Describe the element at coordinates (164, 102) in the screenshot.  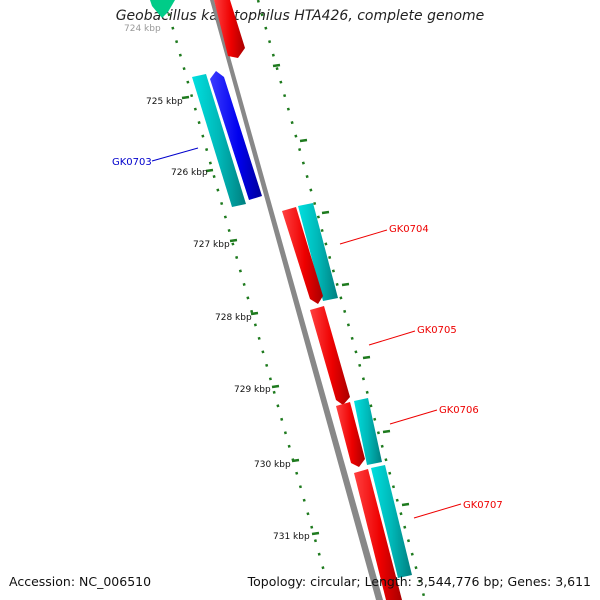
I see `scale-label: 725 kbp` at that location.